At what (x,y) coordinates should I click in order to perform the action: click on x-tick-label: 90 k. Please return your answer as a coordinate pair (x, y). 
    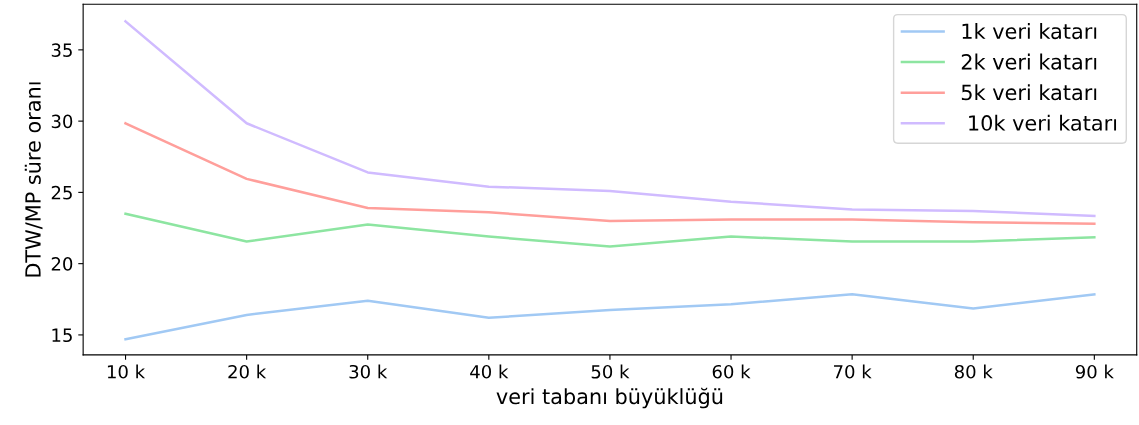
    Looking at the image, I should click on (1094, 371).